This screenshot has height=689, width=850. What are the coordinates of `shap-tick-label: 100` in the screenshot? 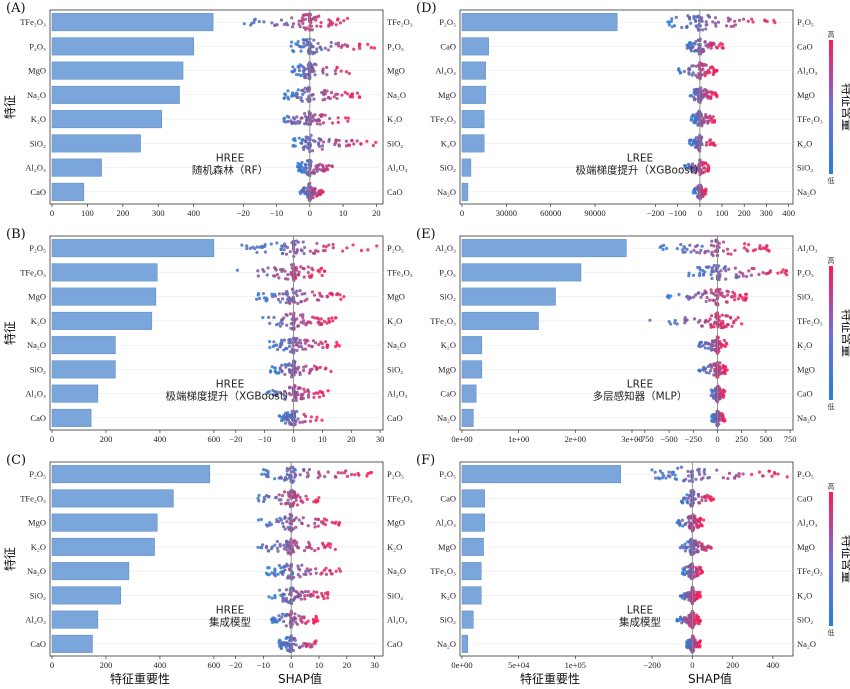 It's located at (722, 213).